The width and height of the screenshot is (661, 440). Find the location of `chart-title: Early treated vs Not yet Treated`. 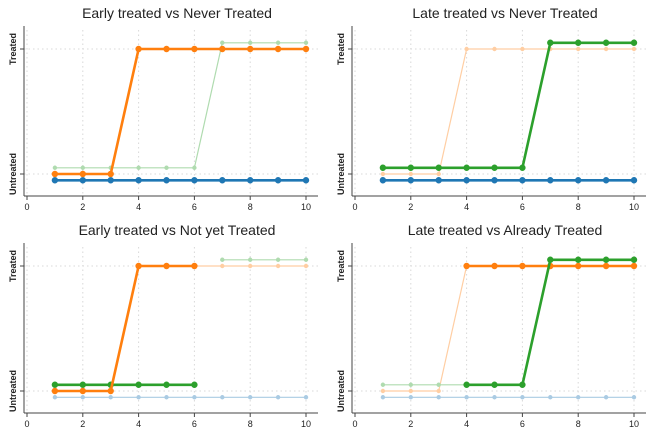

chart-title: Early treated vs Not yet Treated is located at coordinates (177, 230).